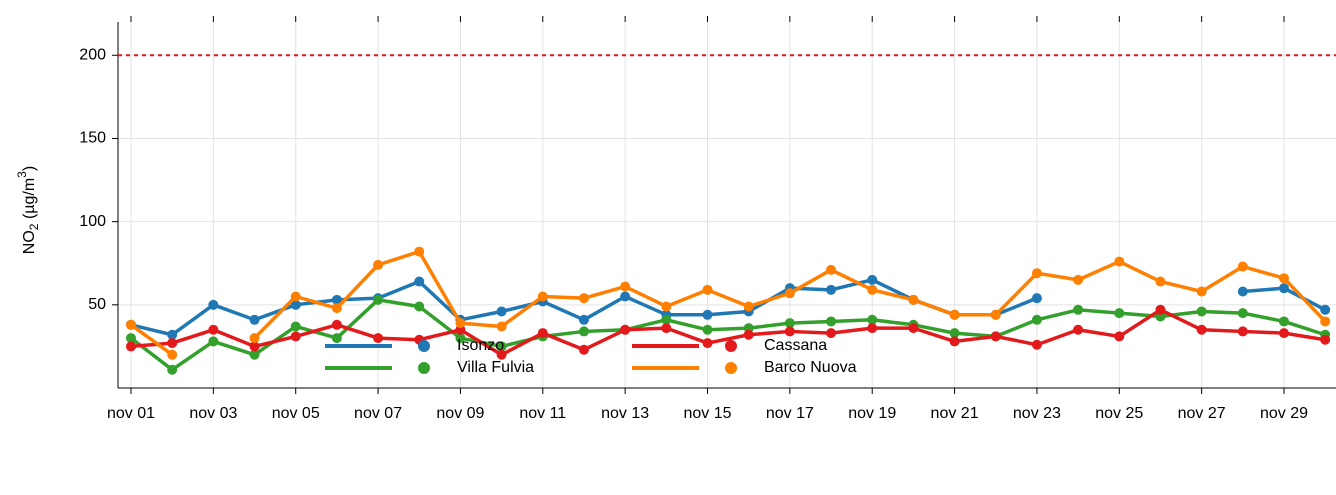 The height and width of the screenshot is (495, 1336). What do you see at coordinates (1119, 413) in the screenshot?
I see `x-tick-label: nov 25` at bounding box center [1119, 413].